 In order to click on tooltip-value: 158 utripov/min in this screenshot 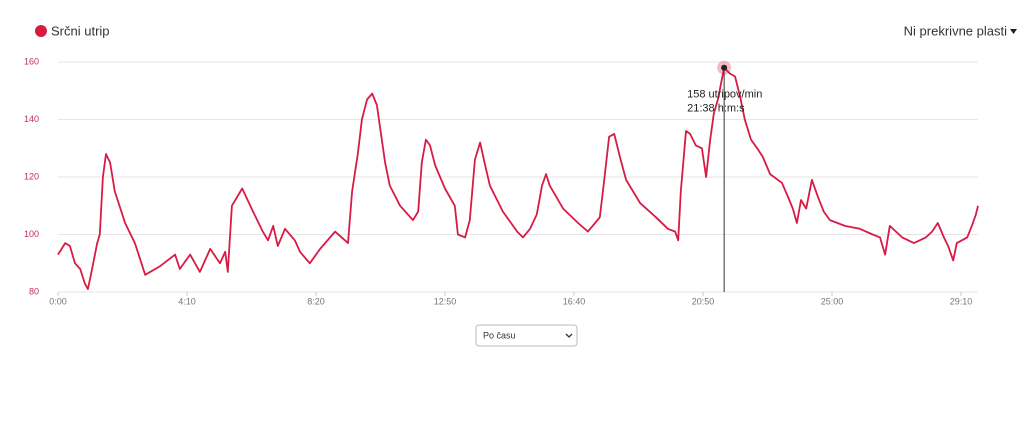, I will do `click(724, 95)`.